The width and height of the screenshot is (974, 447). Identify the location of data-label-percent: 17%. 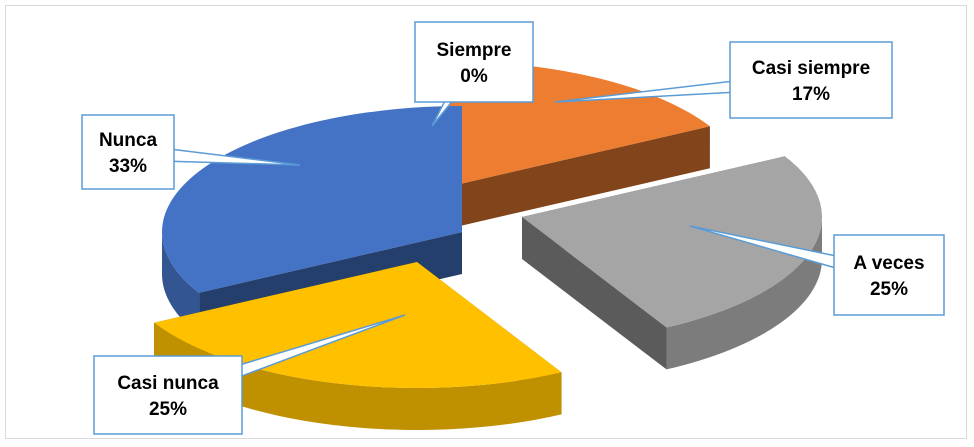
(811, 94).